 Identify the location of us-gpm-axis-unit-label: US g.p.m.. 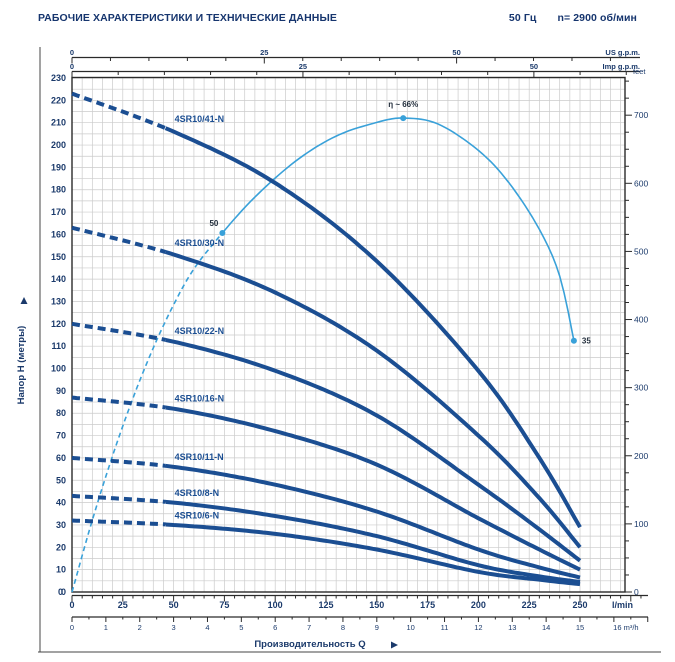
(622, 52).